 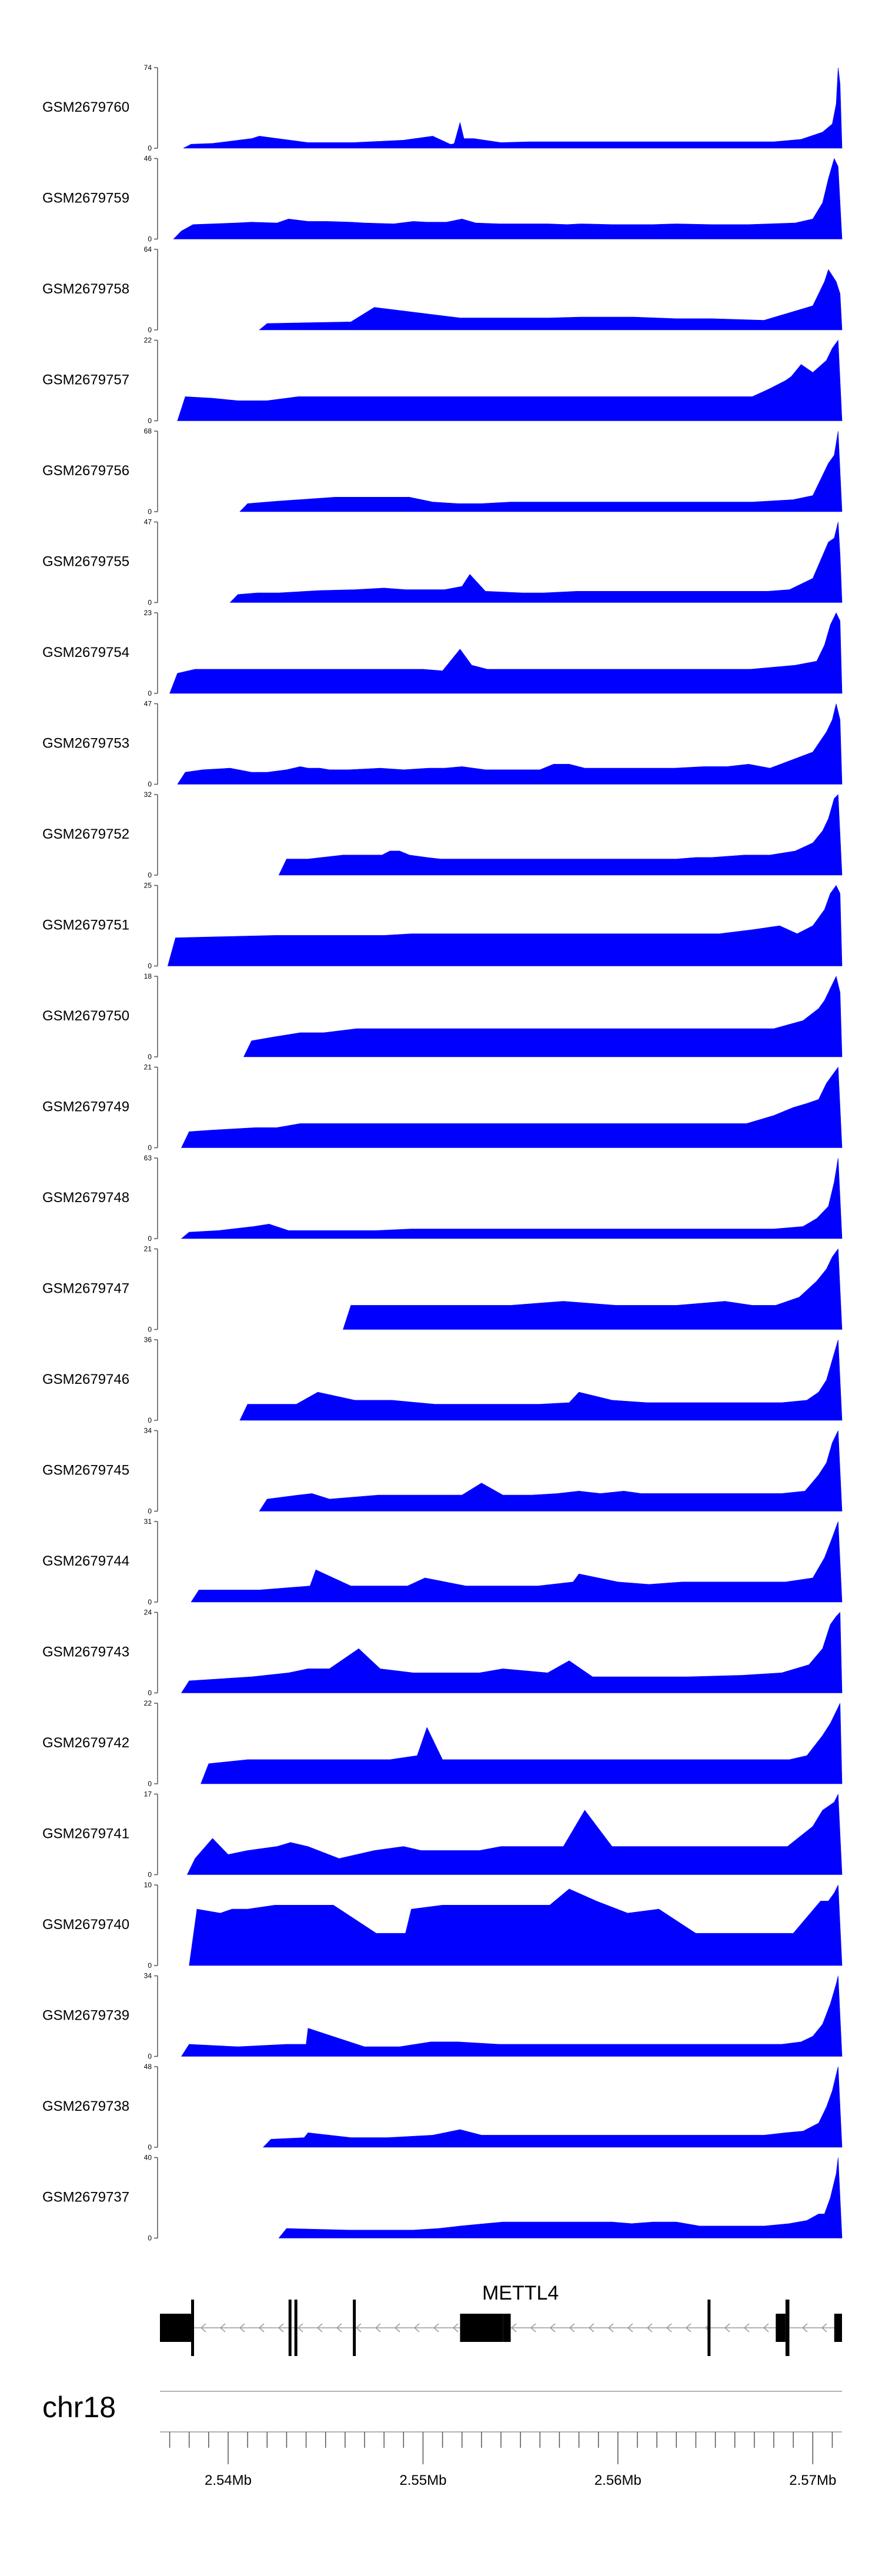 I want to click on coverage-track: GSM2679747 21 0, so click(x=442, y=1289).